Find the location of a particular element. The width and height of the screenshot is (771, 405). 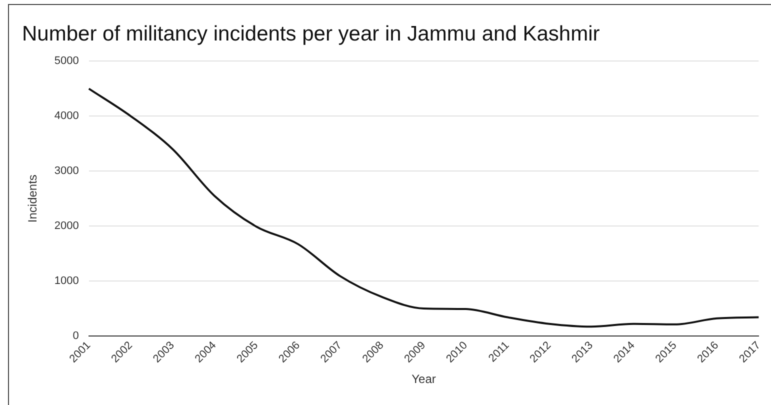

y-axis-title: Incidents is located at coordinates (33, 198).